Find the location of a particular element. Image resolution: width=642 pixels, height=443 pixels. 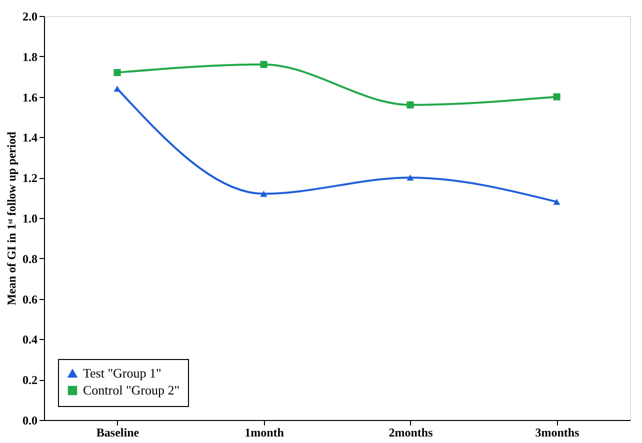

y-tick-label: 1.6 is located at coordinates (30, 97).